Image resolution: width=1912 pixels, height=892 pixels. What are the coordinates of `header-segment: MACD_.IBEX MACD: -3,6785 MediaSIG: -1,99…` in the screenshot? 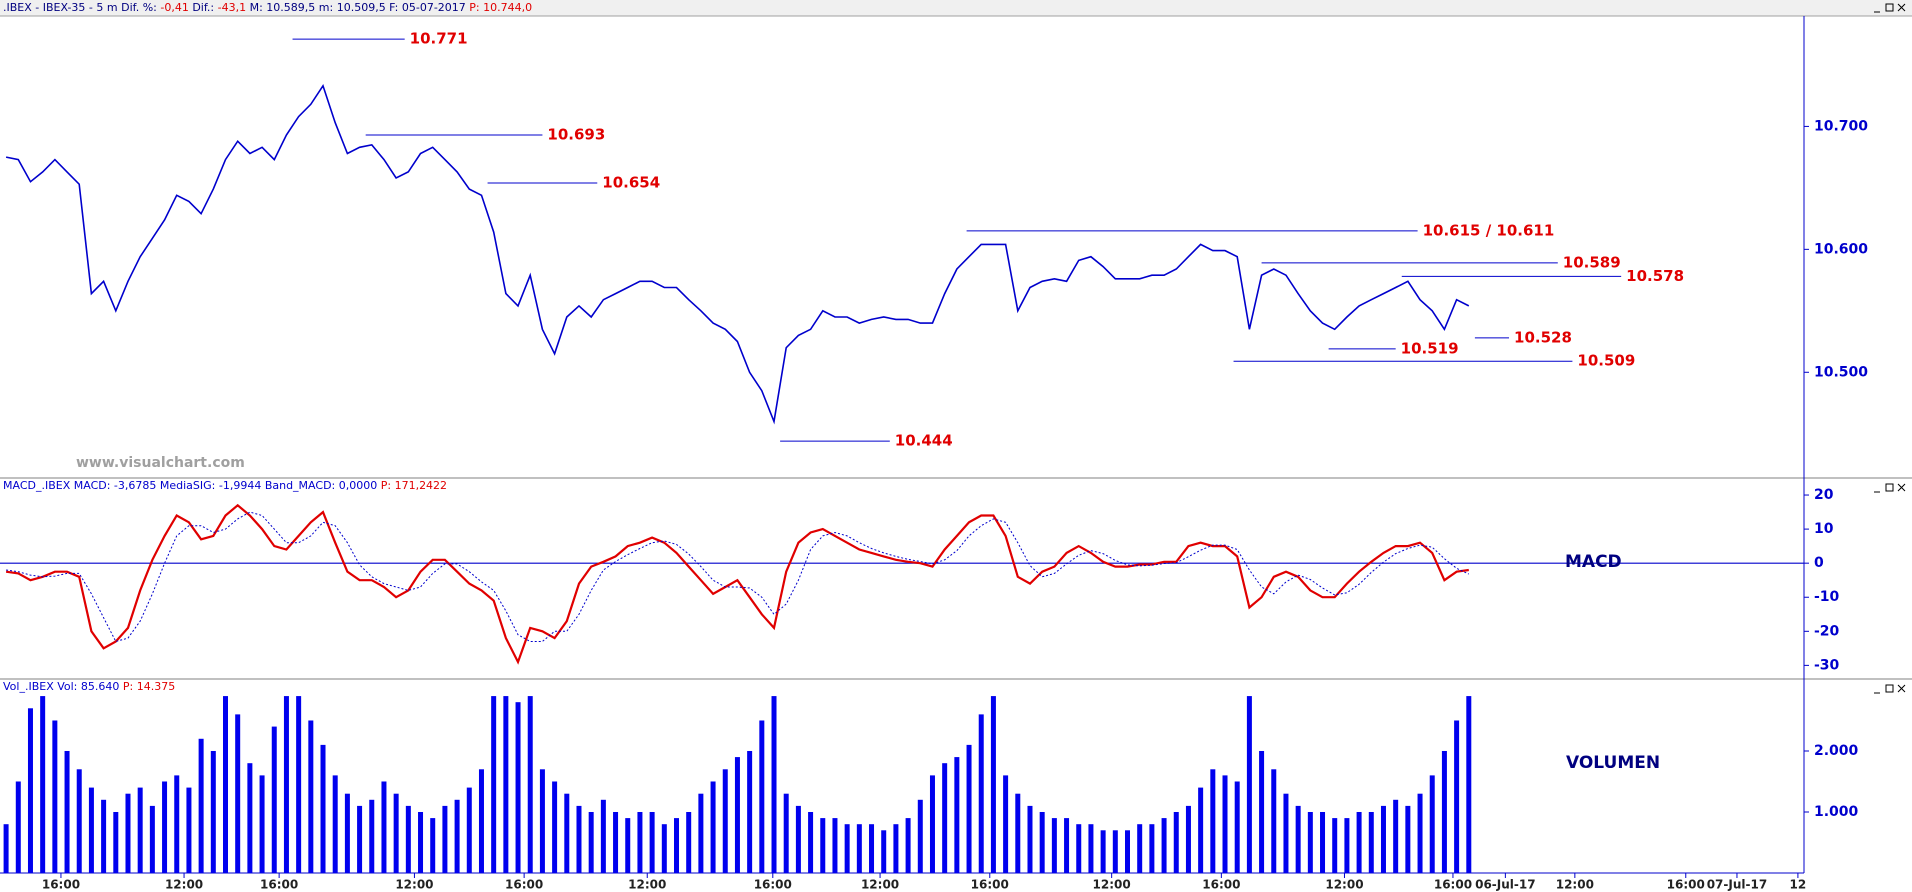 It's located at (190, 485).